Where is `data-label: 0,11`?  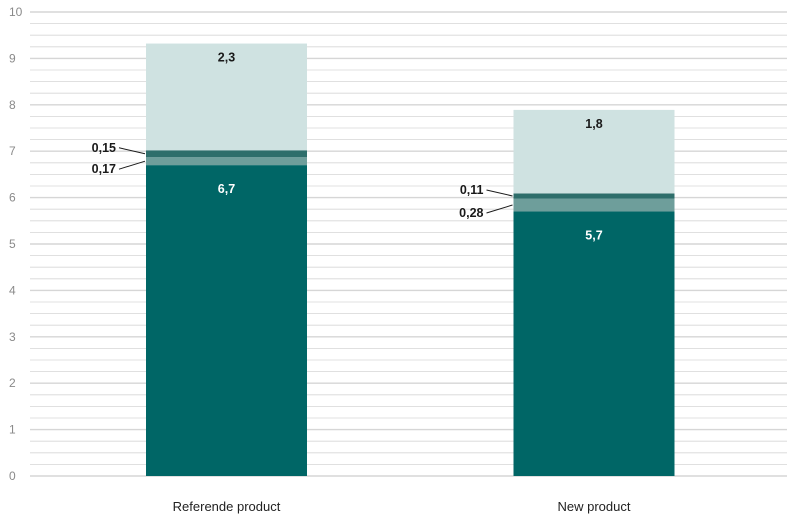 data-label: 0,11 is located at coordinates (472, 190).